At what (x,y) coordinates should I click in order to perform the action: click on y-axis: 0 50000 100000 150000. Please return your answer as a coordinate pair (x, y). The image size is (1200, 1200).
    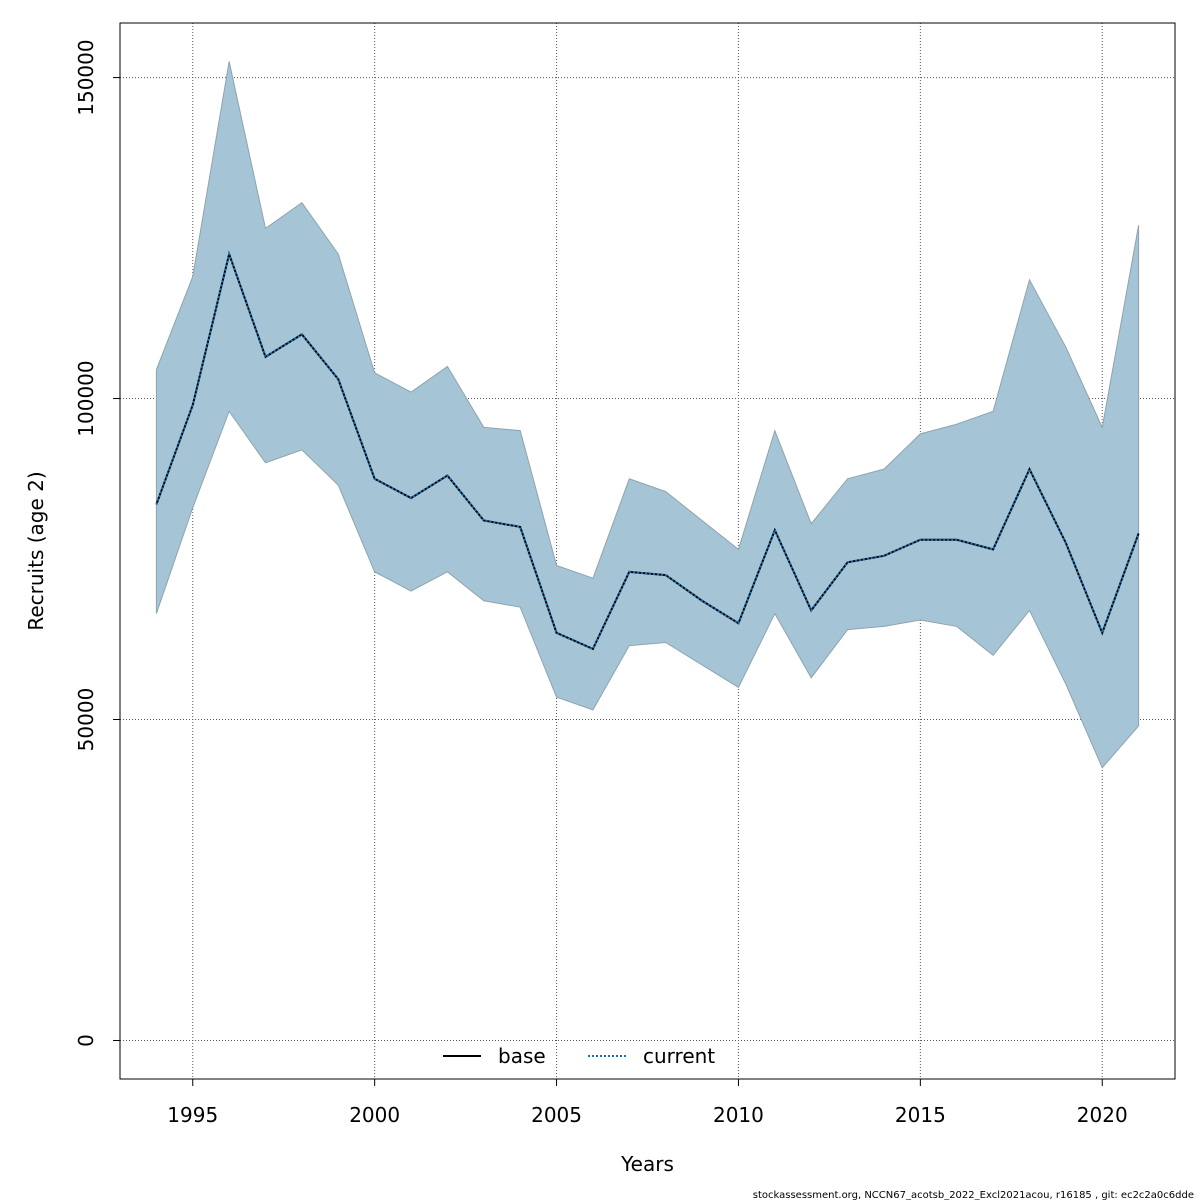
    Looking at the image, I should click on (97, 543).